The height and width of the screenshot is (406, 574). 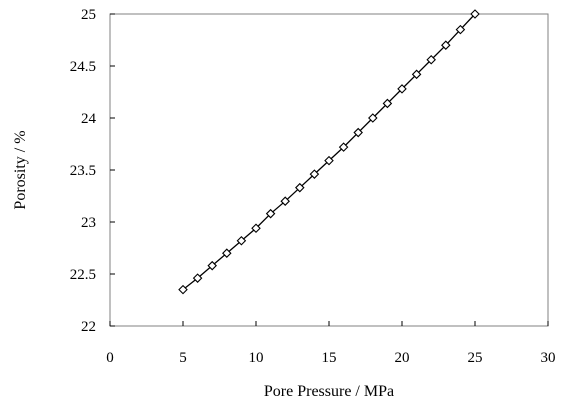 I want to click on y-tick-label: 22.5, so click(x=83, y=275).